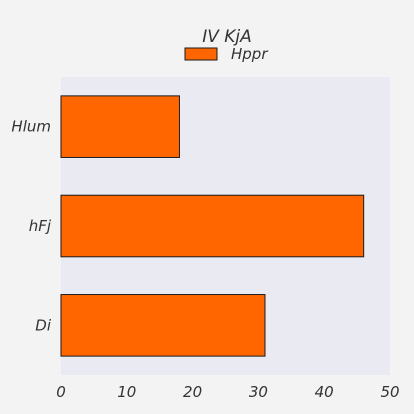 This screenshot has width=414, height=414. Describe the element at coordinates (126, 392) in the screenshot. I see `x-tick-label-10: 10` at that location.